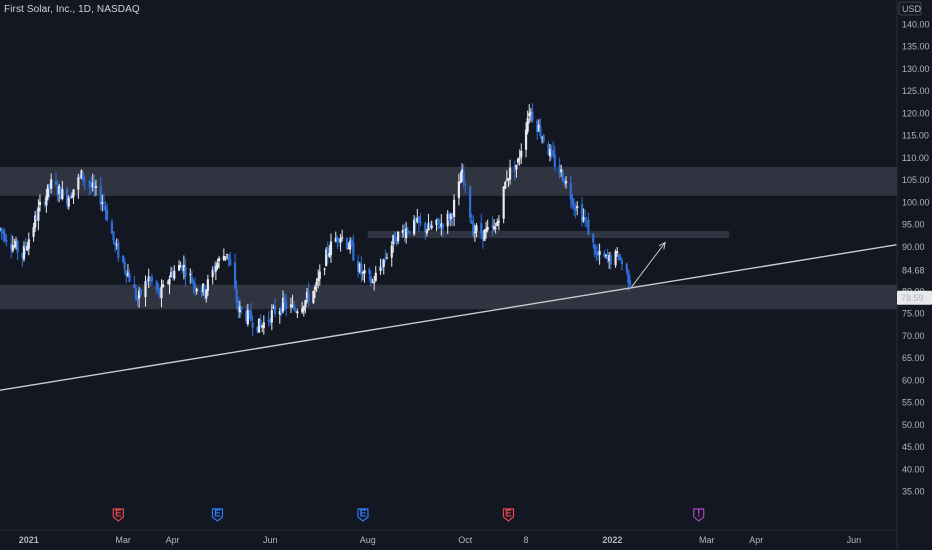  I want to click on time-tick-label: Apr, so click(173, 540).